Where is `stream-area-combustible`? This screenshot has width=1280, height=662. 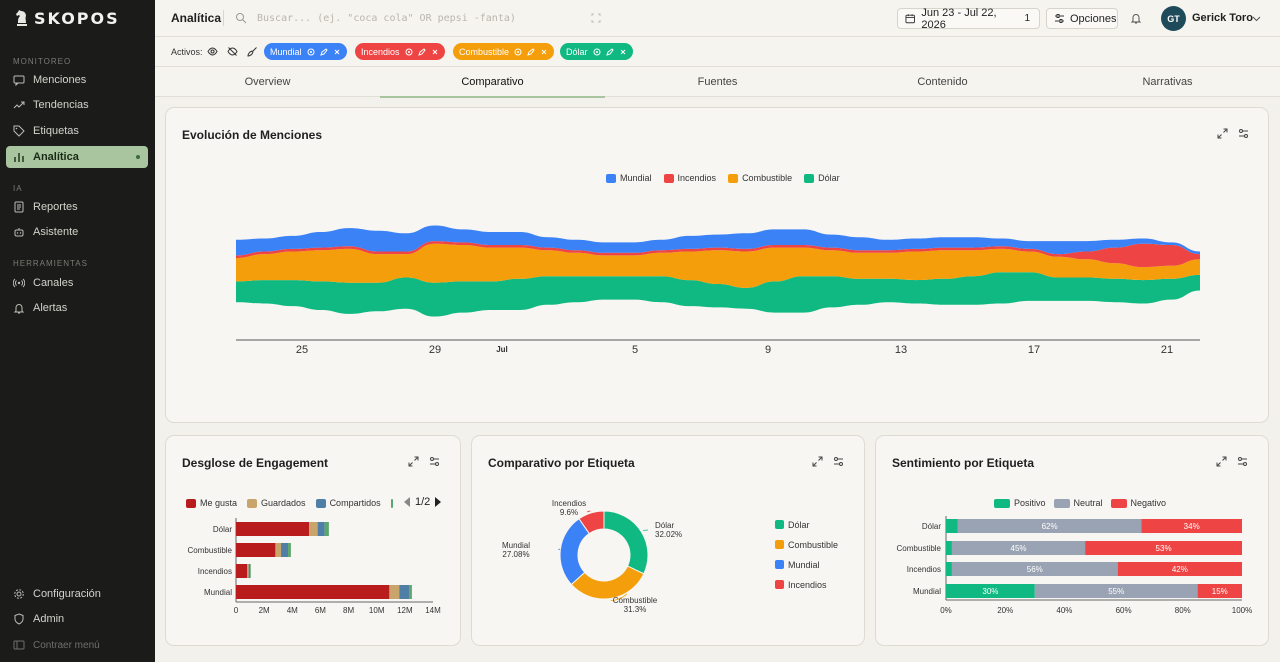 stream-area-combustible is located at coordinates (718, 265).